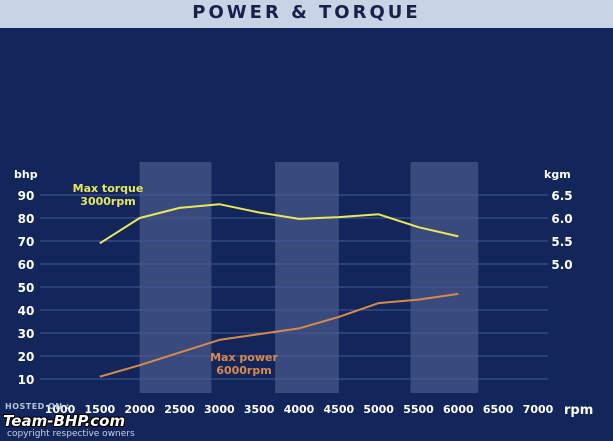 The height and width of the screenshot is (441, 613). Describe the element at coordinates (561, 196) in the screenshot. I see `y-right-tick-label: 6.5` at that location.